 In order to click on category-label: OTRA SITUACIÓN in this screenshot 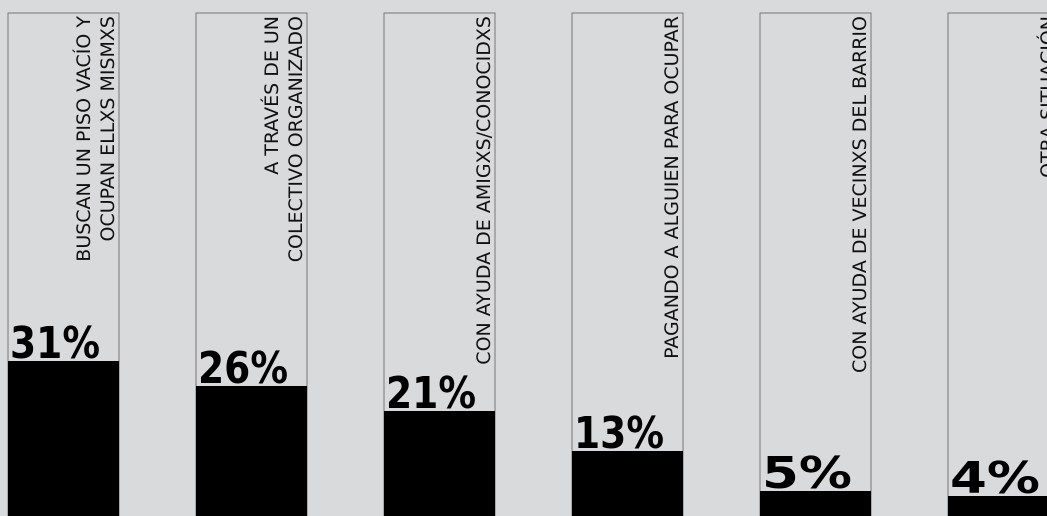, I will do `click(1041, 97)`.